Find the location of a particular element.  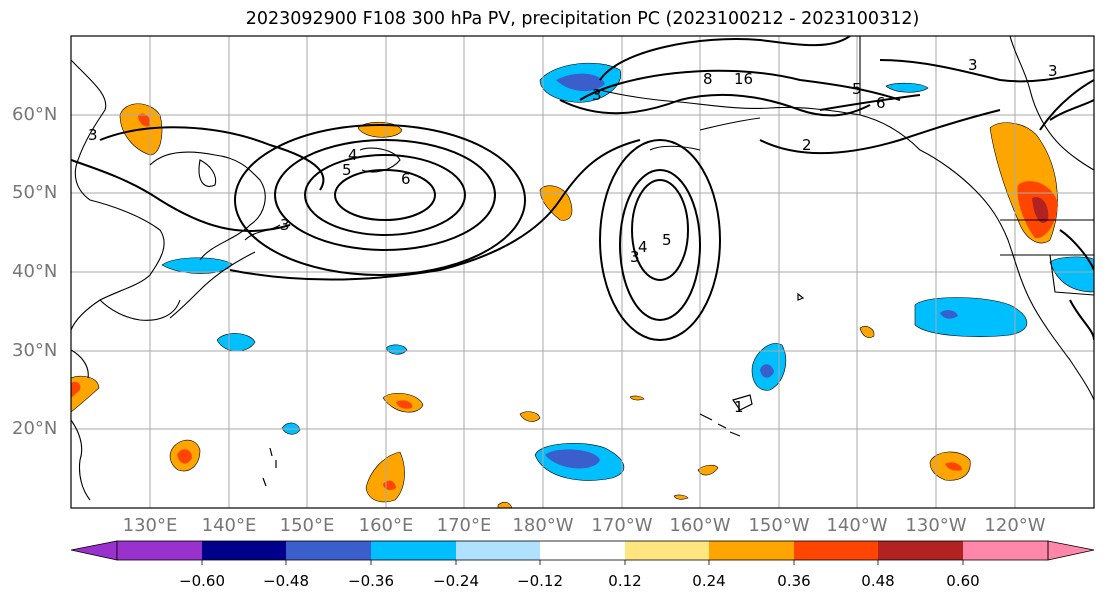

contour-label: 8 is located at coordinates (708, 79).